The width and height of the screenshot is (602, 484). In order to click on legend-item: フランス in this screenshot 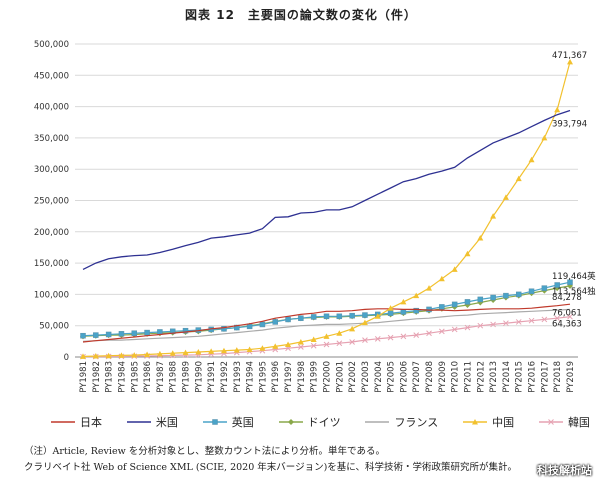, I will do `click(401, 422)`.